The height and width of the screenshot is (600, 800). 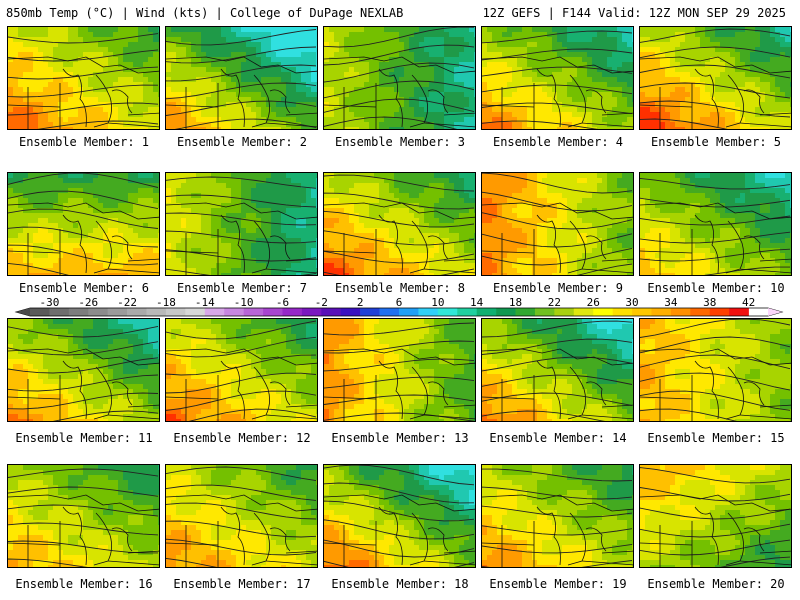 I want to click on colorbar-tick-label: 18, so click(x=515, y=303).